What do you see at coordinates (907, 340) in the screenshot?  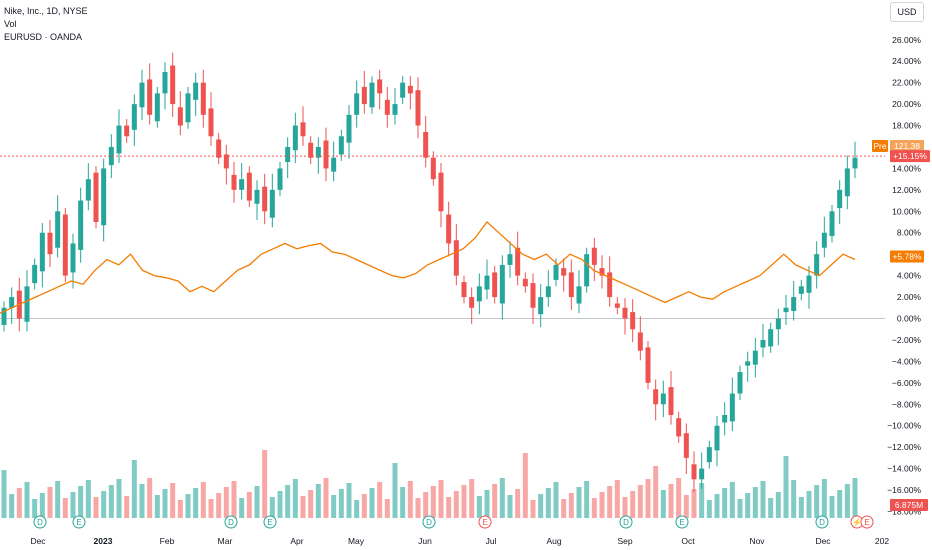 I see `y-tick-label: −2.00%` at bounding box center [907, 340].